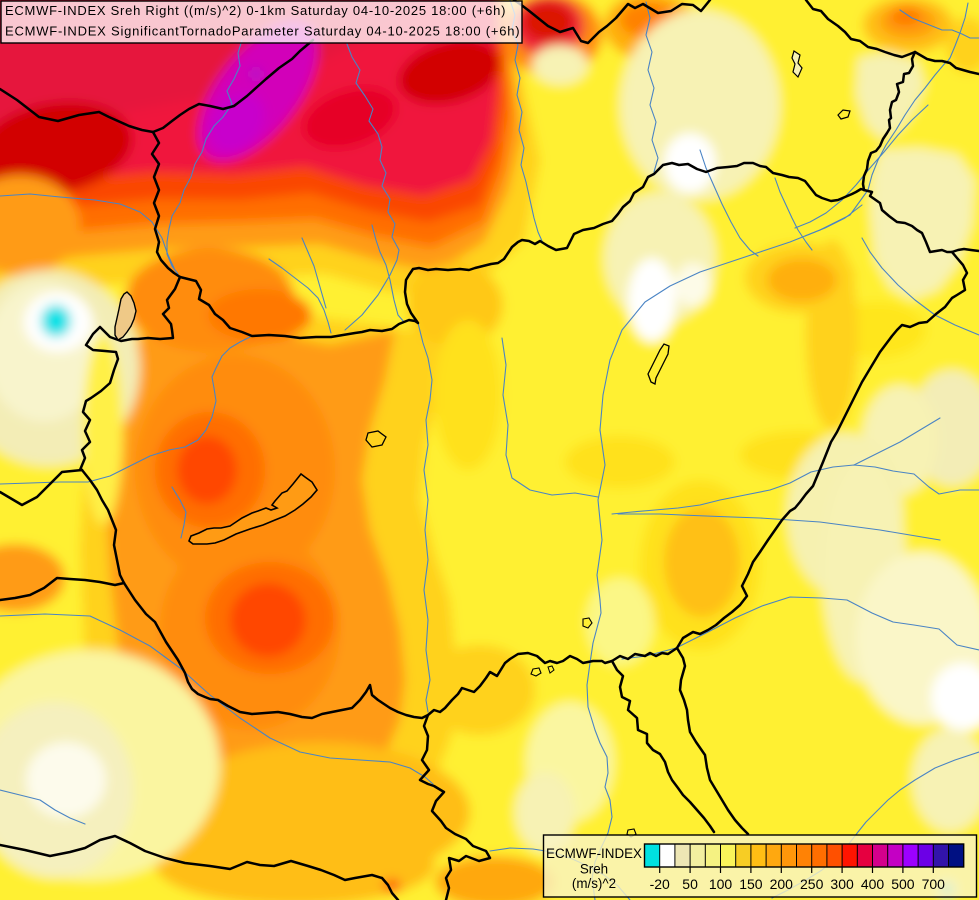 Image resolution: width=979 pixels, height=900 pixels. I want to click on svg-text: 250, so click(812, 884).